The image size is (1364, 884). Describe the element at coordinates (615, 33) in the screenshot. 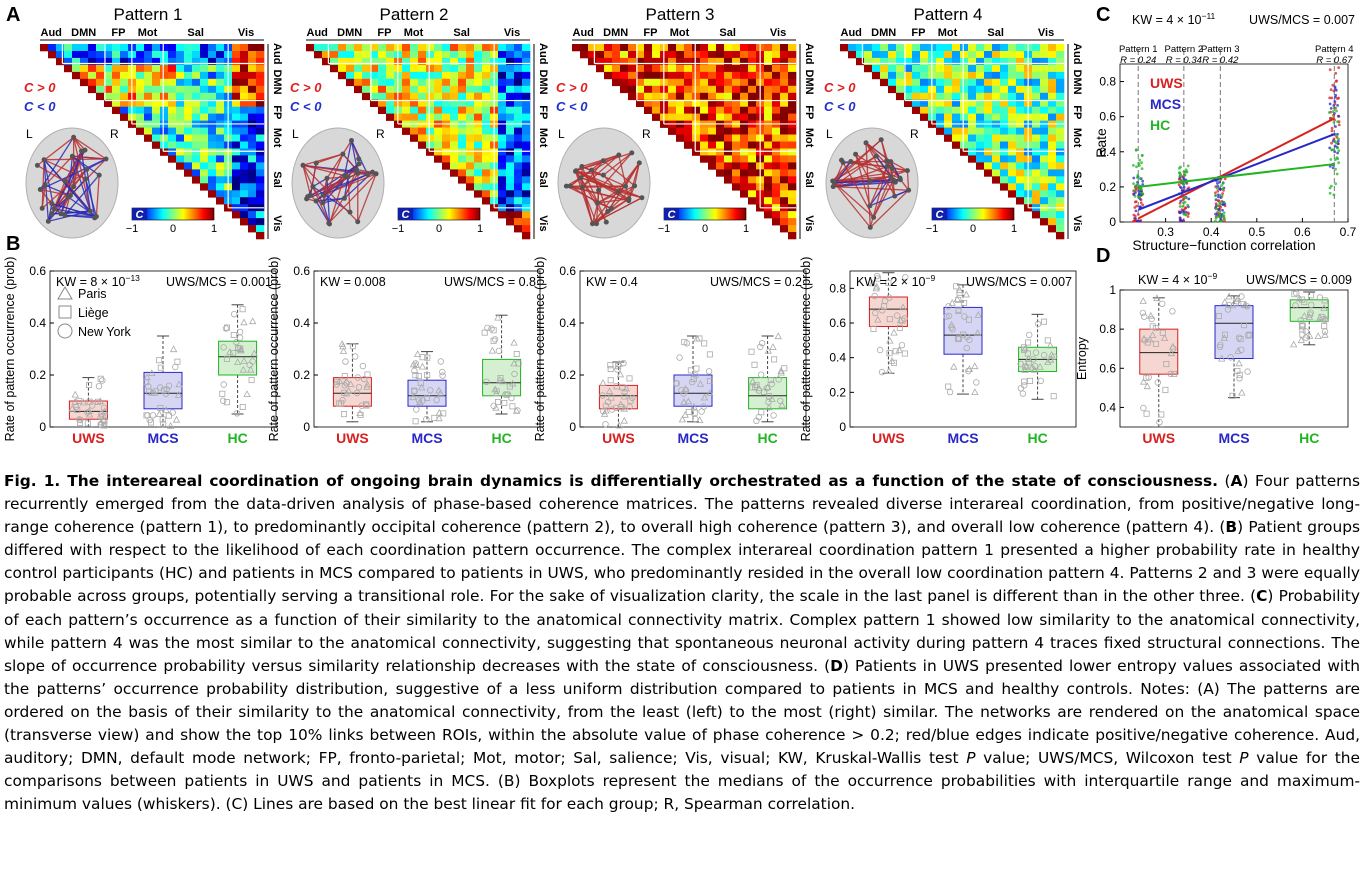

I see `network-label: DMN` at that location.